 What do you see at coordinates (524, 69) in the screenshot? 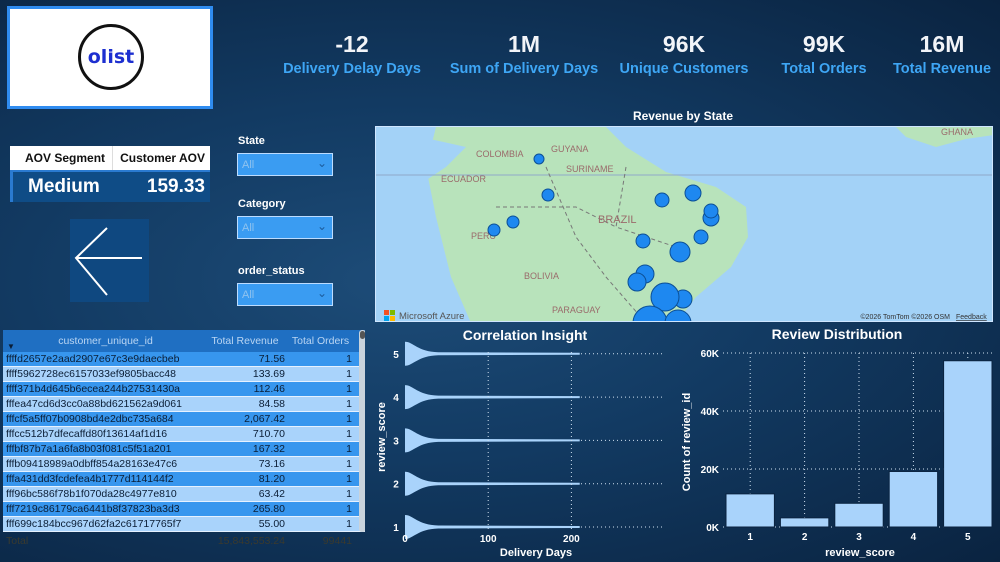
I see `kpi-label: Sum of Delivery Days` at bounding box center [524, 69].